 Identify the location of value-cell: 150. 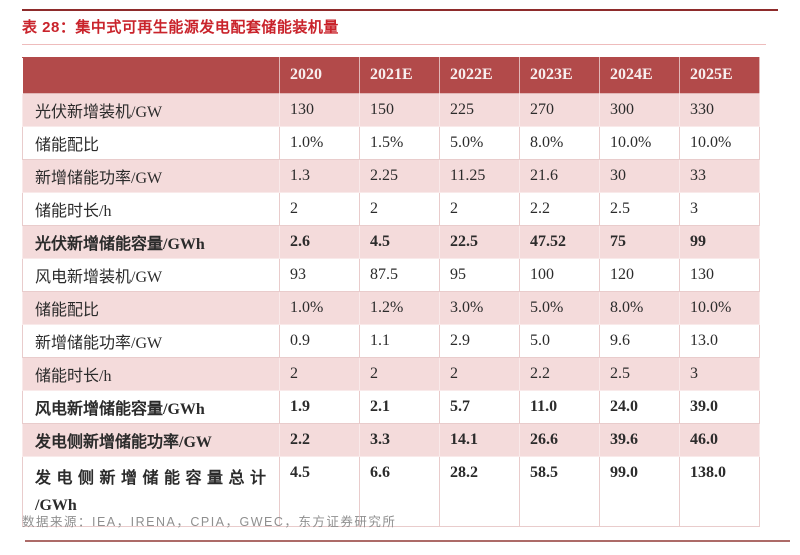
(399, 110).